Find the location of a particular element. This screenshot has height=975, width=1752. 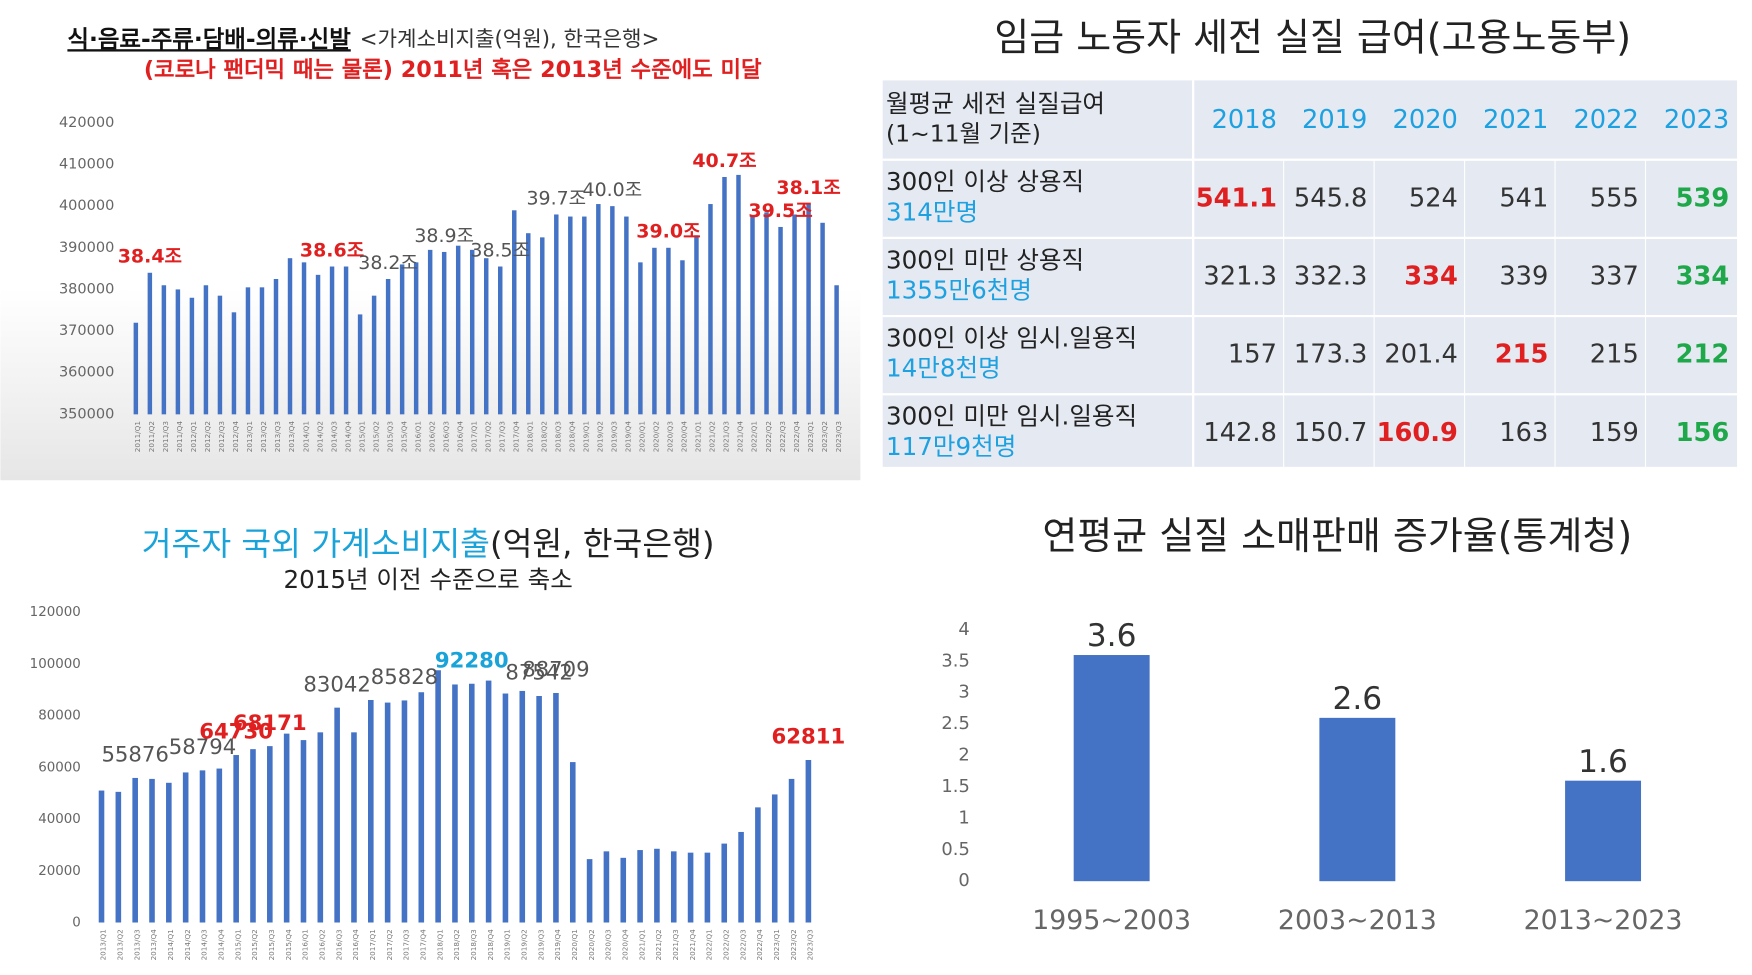

x-tick-label: 2021/Q2 is located at coordinates (658, 944).